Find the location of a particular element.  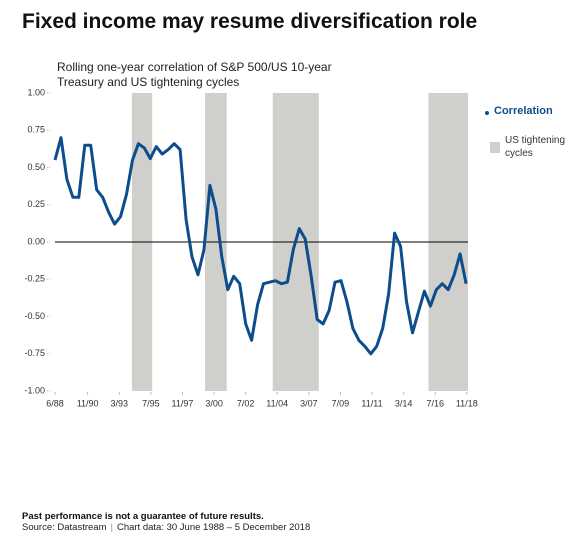

legend-entry: Correlation is located at coordinates (523, 111).